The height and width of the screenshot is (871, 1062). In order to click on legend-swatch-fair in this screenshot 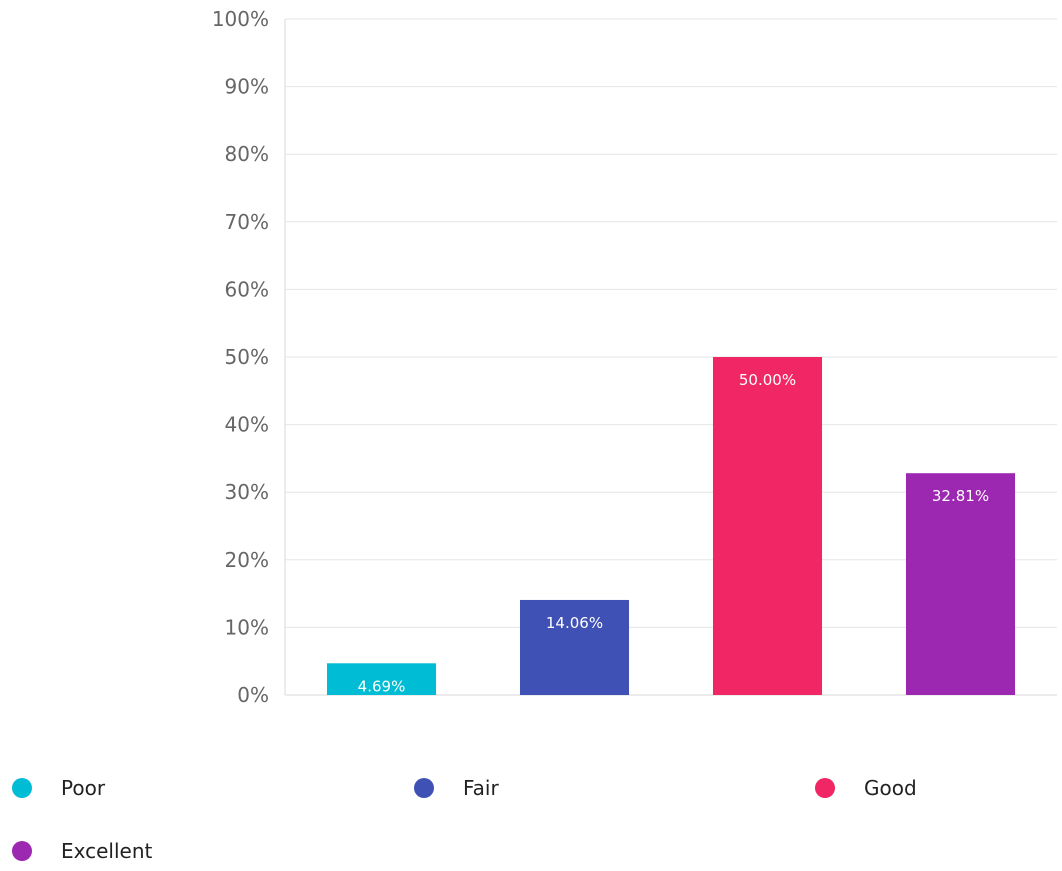, I will do `click(424, 788)`.